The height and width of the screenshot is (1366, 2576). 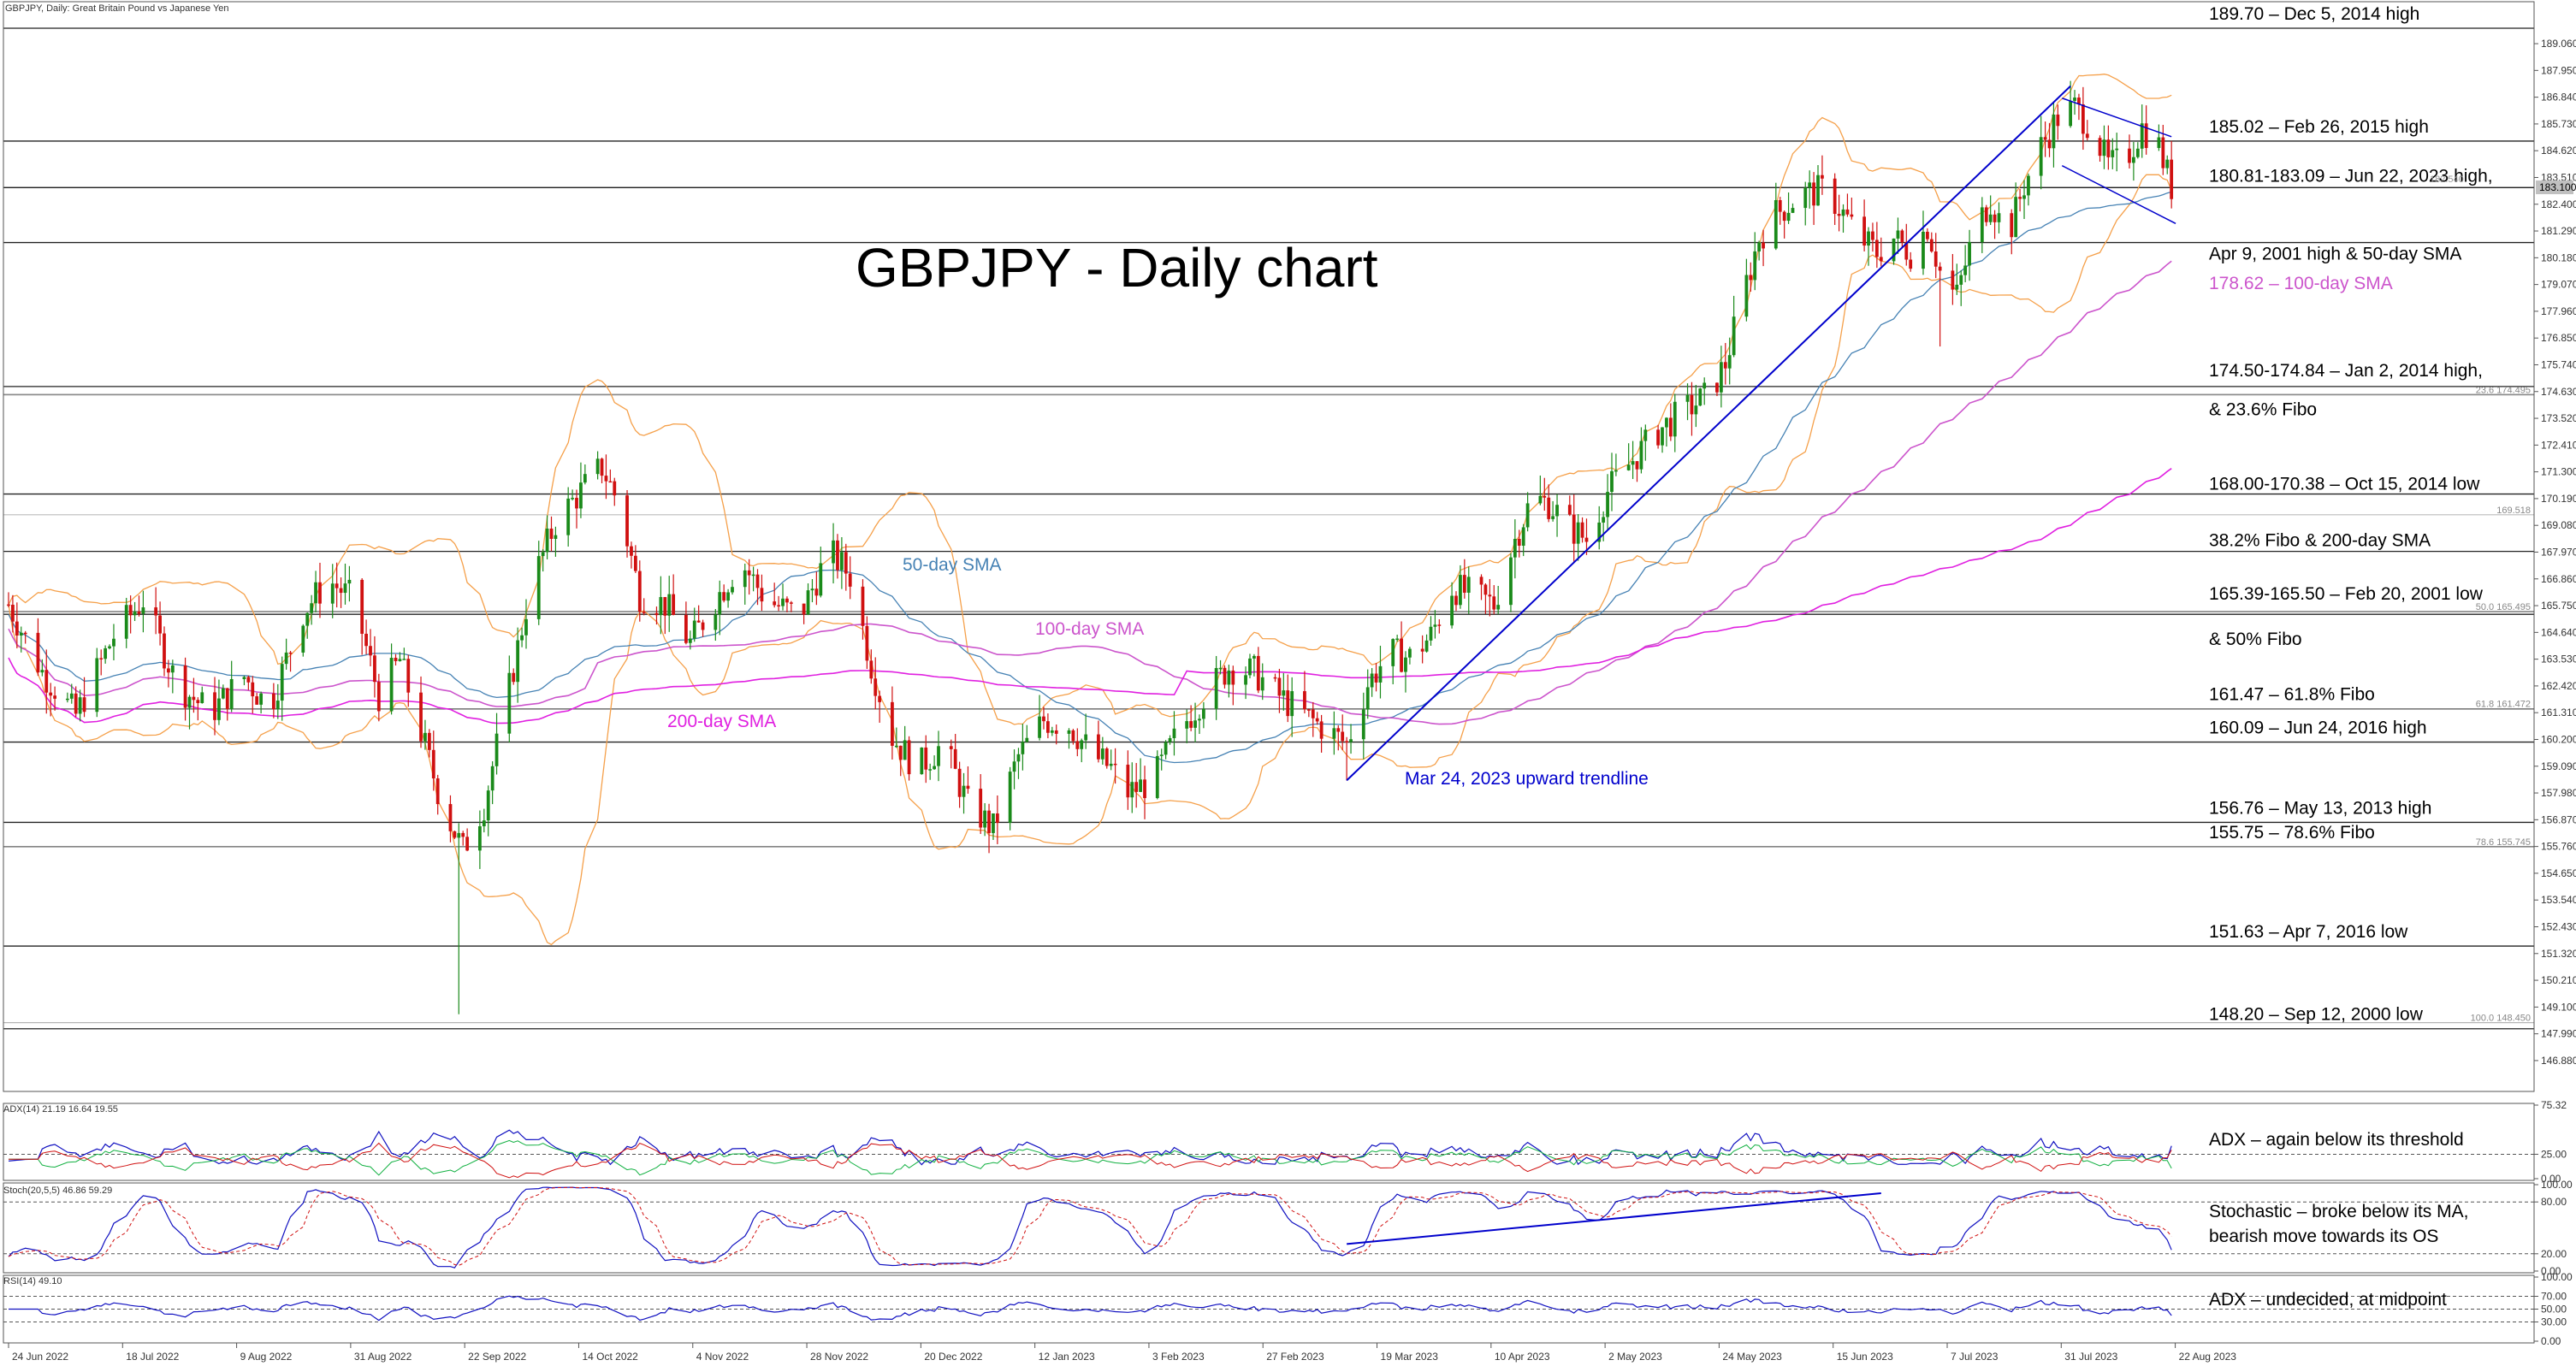 What do you see at coordinates (610, 1357) in the screenshot?
I see `date-tick-label: 14 Oct 2022` at bounding box center [610, 1357].